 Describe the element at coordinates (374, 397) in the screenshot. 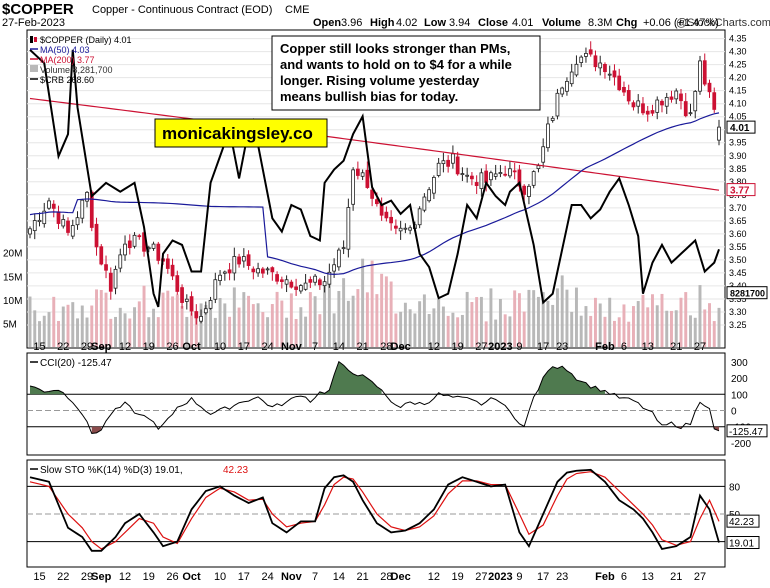

I see `cci-line` at that location.